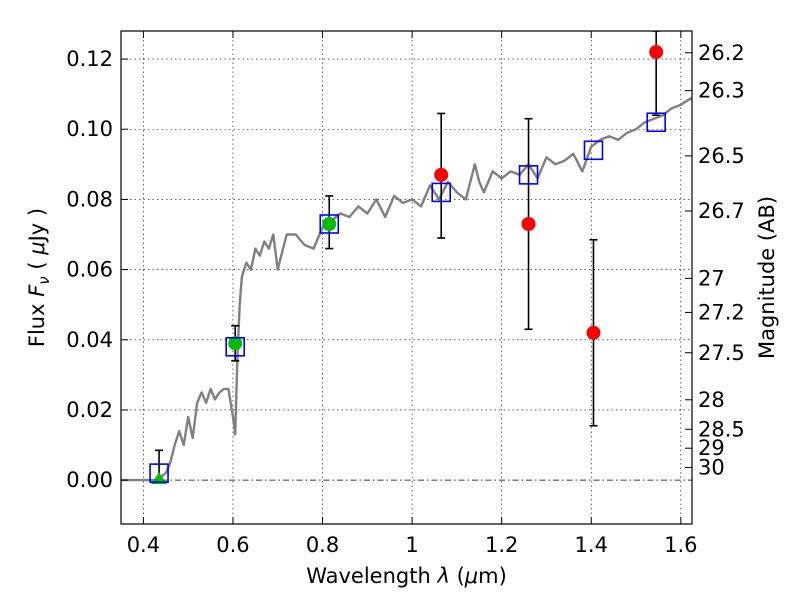  Describe the element at coordinates (89, 199) in the screenshot. I see `y-tick-label: 0.08` at that location.